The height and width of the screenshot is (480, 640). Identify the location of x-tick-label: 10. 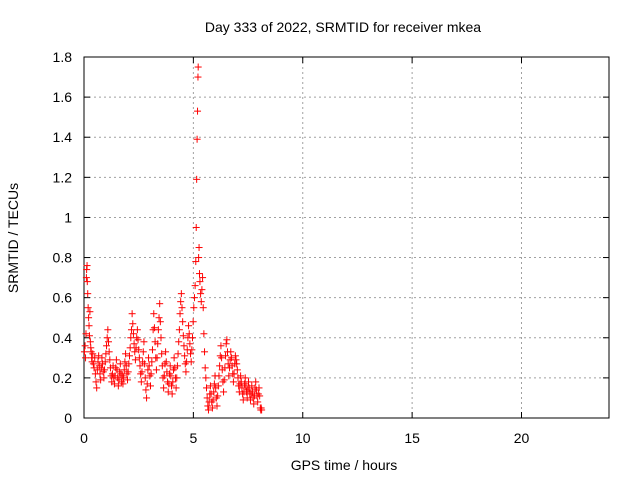
(303, 438).